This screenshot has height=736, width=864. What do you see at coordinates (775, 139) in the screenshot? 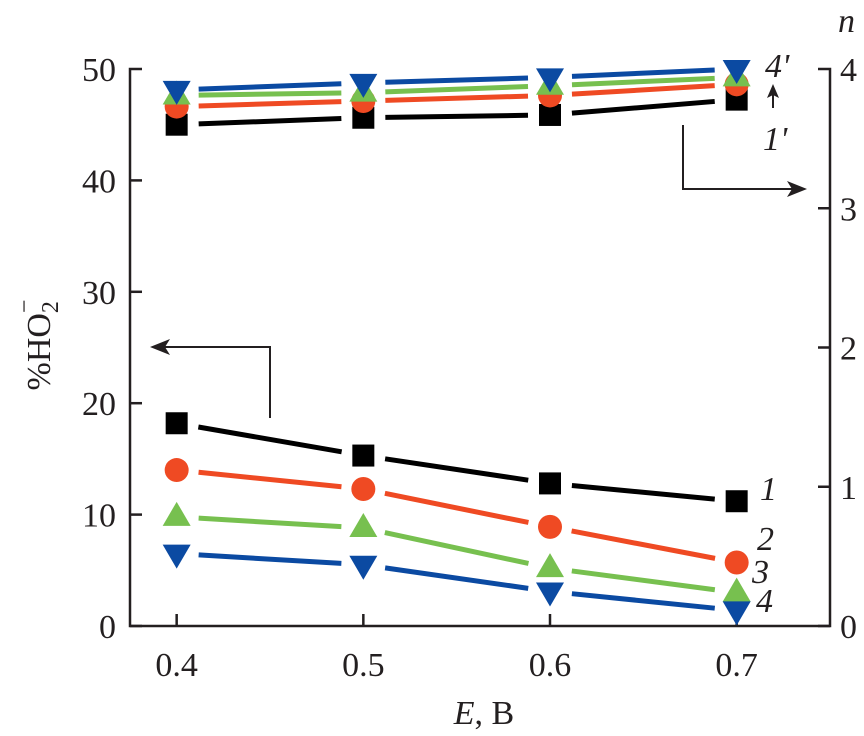
I see `curve-label: 1'` at bounding box center [775, 139].